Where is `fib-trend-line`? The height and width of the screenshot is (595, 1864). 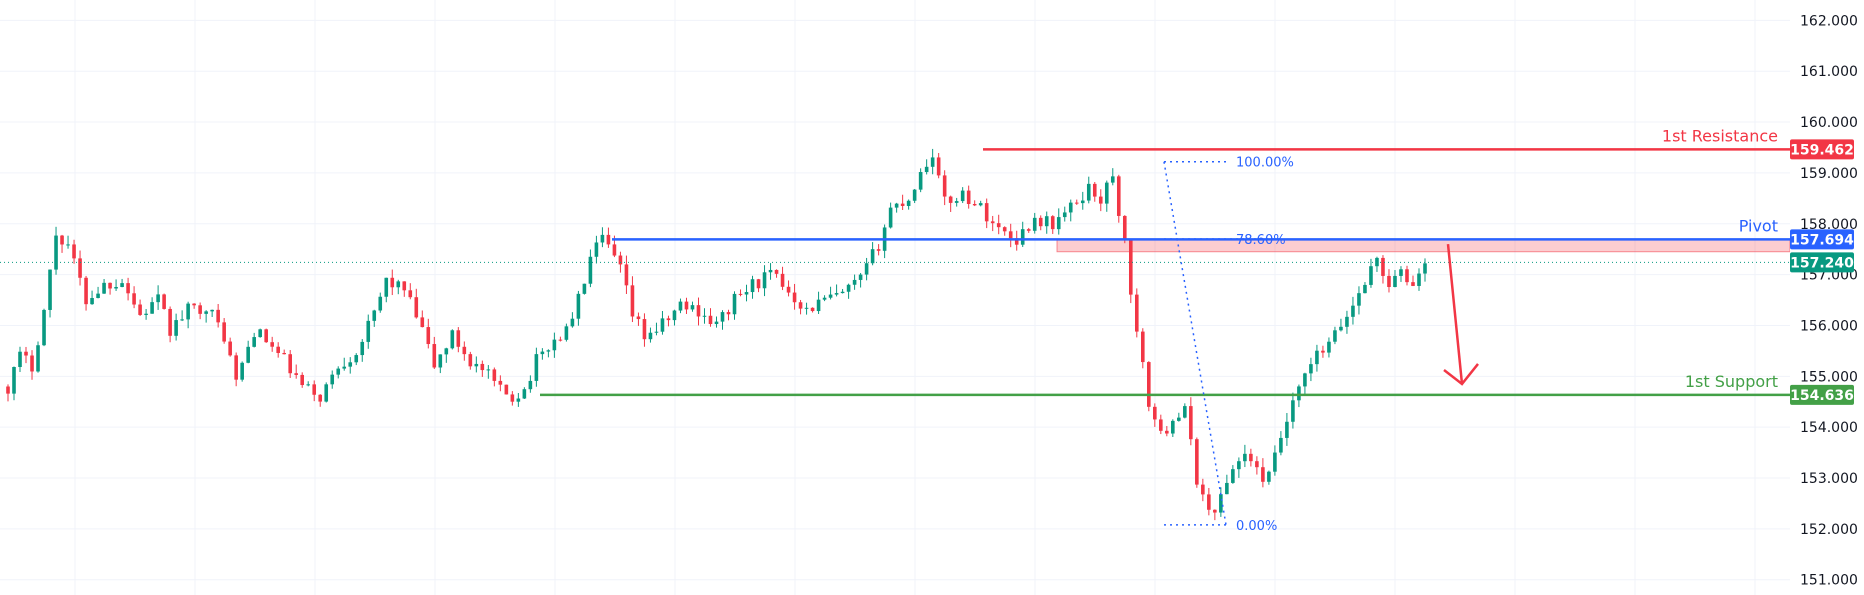 fib-trend-line is located at coordinates (1195, 343).